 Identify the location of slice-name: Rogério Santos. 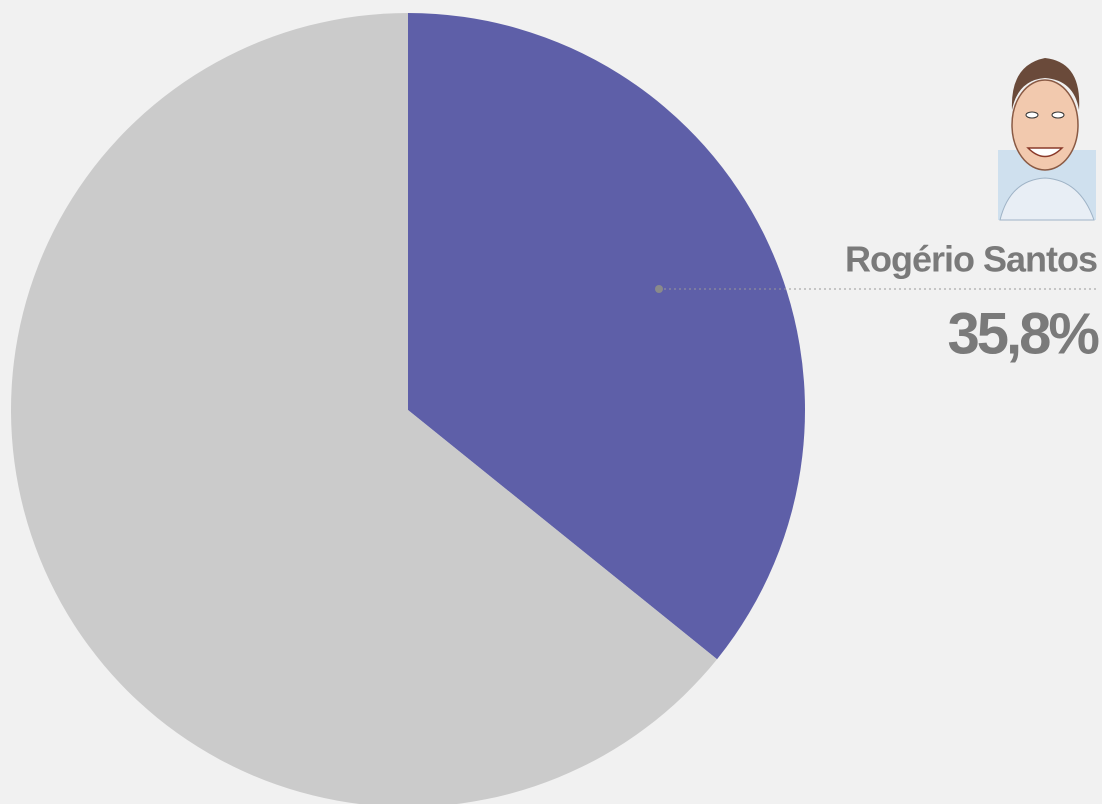
(971, 259).